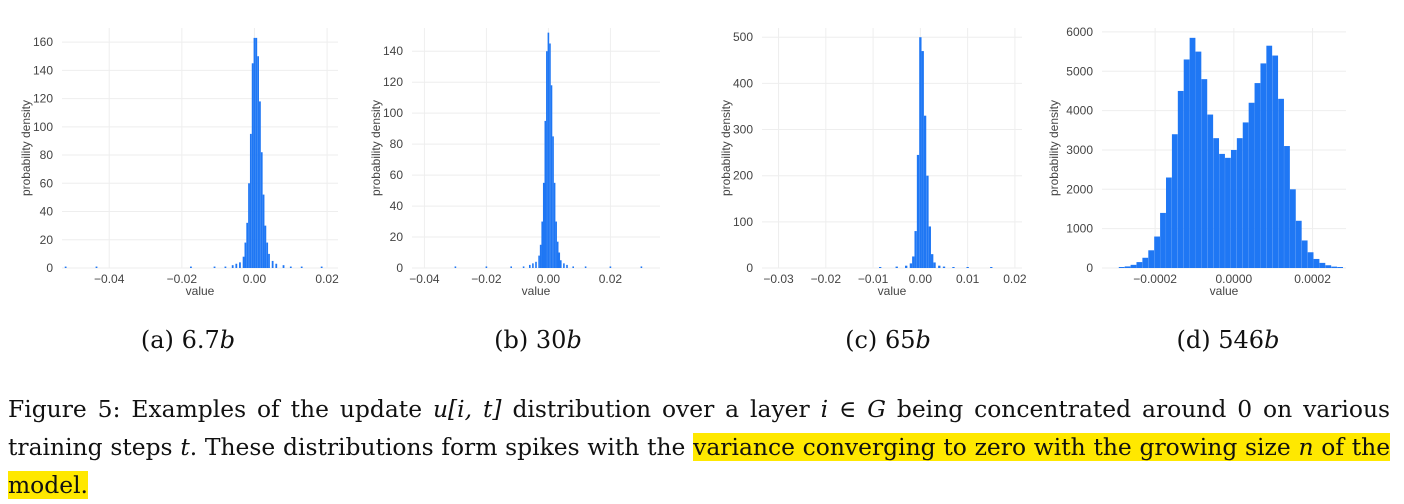 The height and width of the screenshot is (504, 1404). What do you see at coordinates (393, 51) in the screenshot?
I see `y-tick-label: 140` at bounding box center [393, 51].